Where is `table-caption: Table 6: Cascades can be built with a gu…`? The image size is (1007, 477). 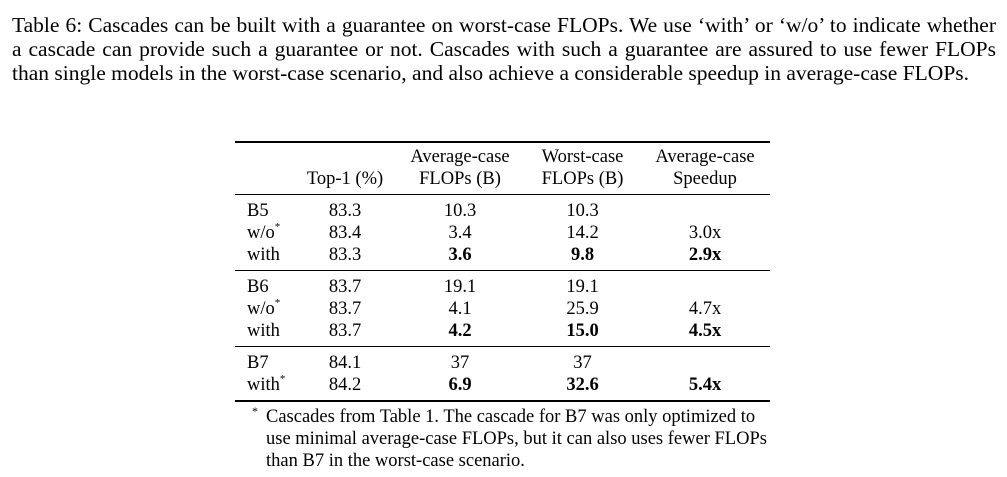 table-caption: Table 6: Cascades can be built with a gu… is located at coordinates (504, 49).